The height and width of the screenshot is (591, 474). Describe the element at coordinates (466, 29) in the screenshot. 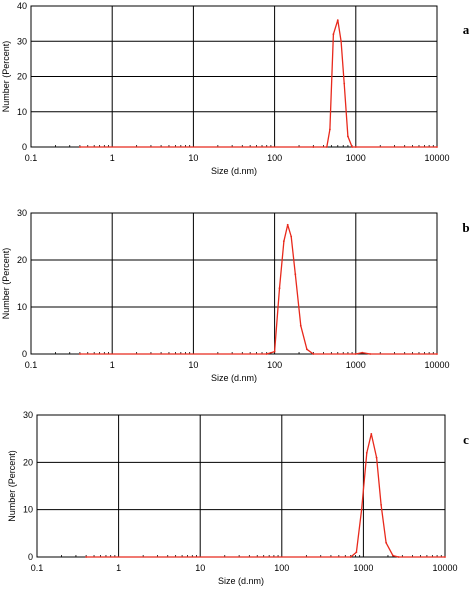

I see `panel-label: a` at that location.